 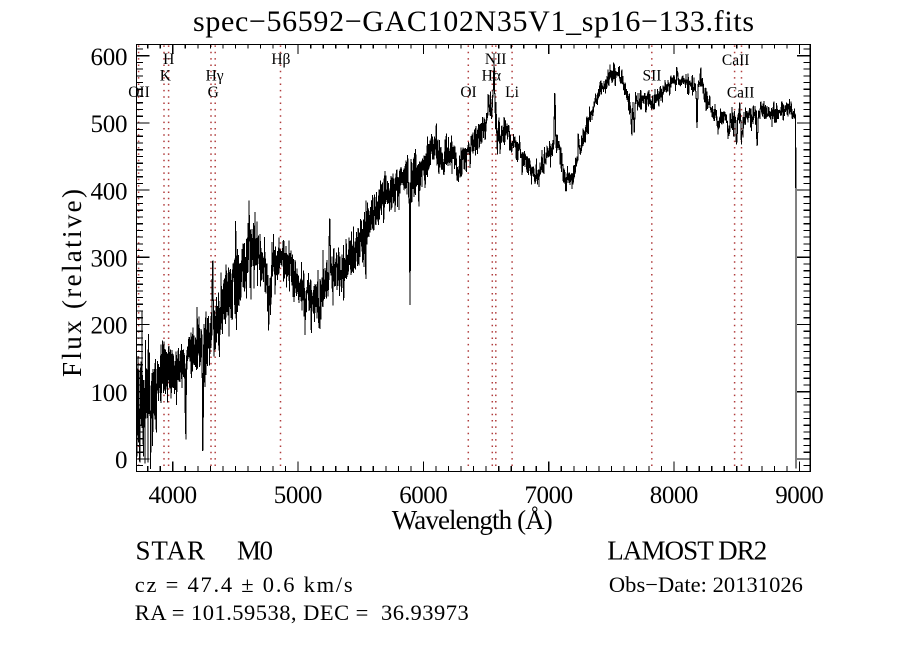 I want to click on svg-text: M0, so click(x=255, y=551).